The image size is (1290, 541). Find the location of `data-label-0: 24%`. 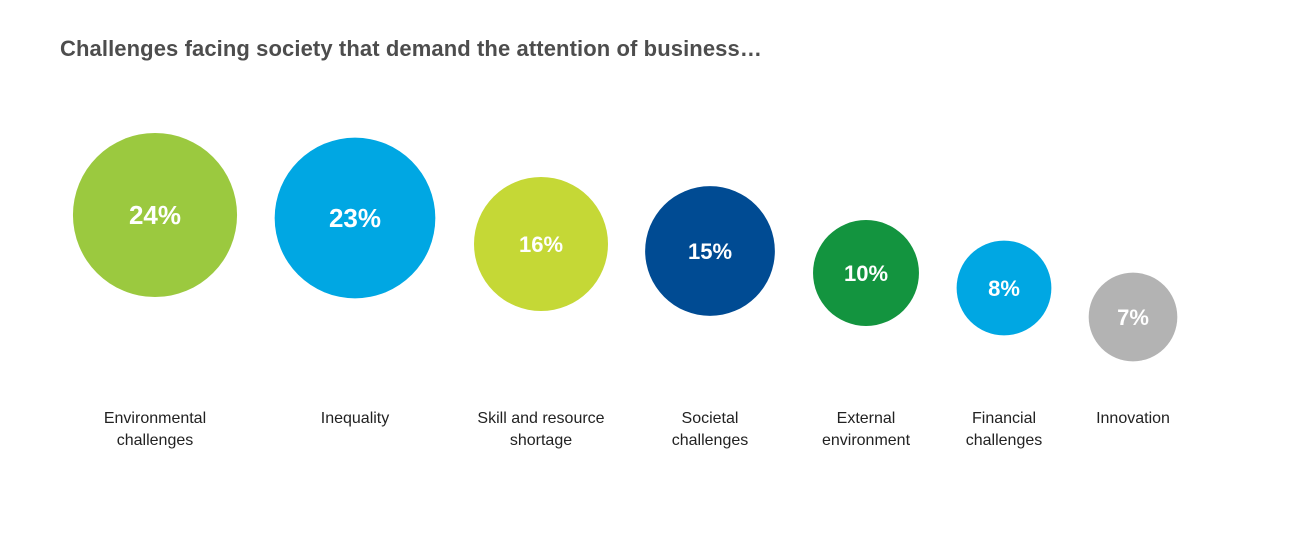

data-label-0: 24% is located at coordinates (155, 215).